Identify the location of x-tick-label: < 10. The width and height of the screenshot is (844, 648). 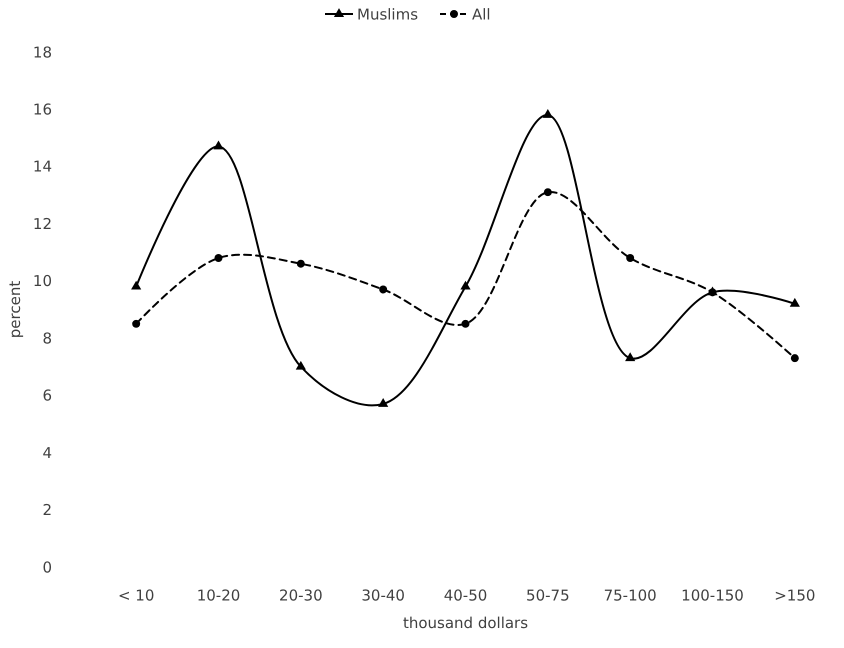
(136, 595).